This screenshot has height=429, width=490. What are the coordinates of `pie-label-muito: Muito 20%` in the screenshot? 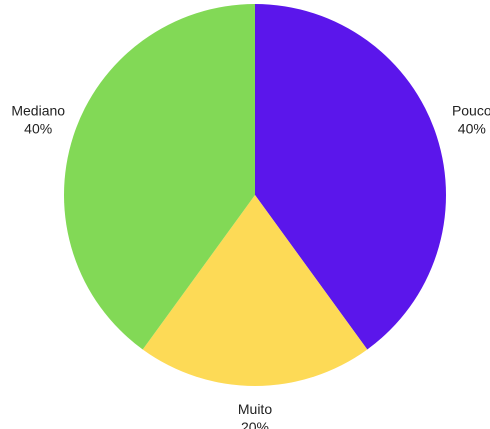 It's located at (255, 415).